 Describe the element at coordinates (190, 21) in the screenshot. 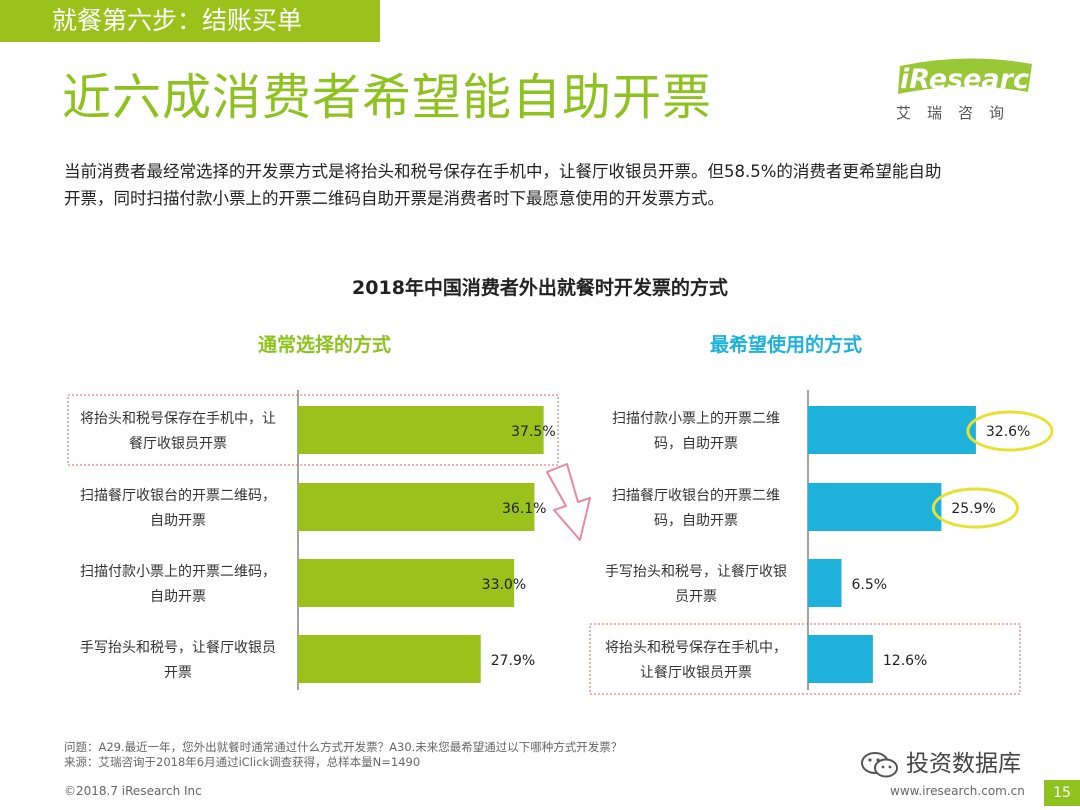

I see `step-label: 就餐第六步：结账买单` at that location.